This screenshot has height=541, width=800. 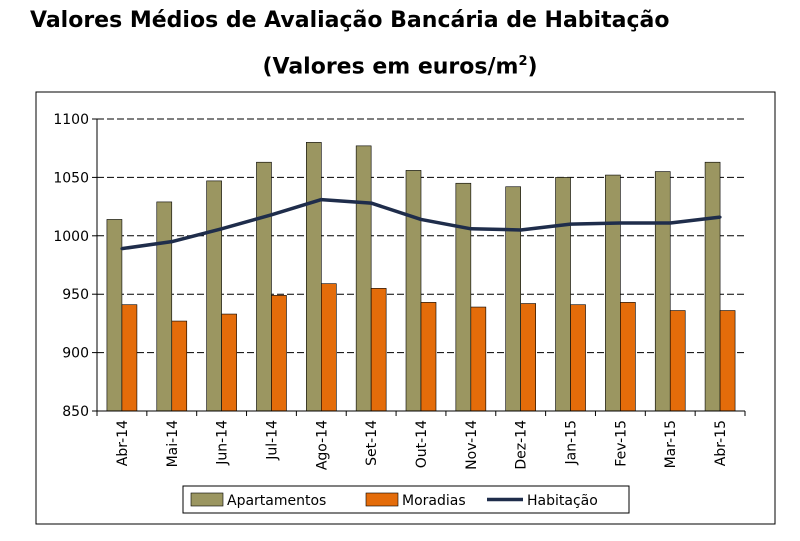 I want to click on line-series, so click(x=421, y=224).